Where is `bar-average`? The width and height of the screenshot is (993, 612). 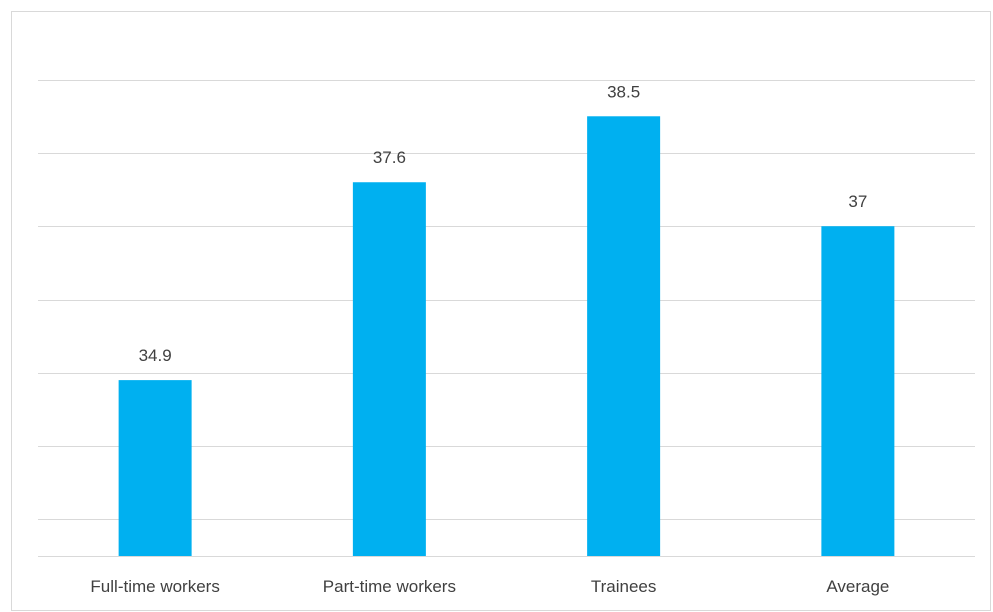
bar-average is located at coordinates (858, 391).